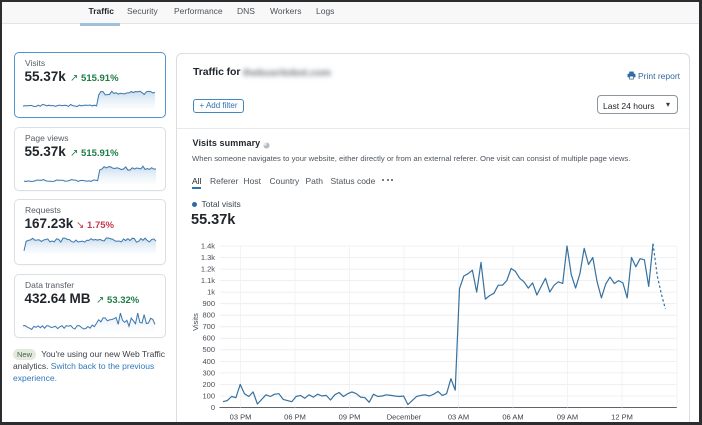 This screenshot has width=702, height=425. I want to click on svg-text: 1.3k, so click(208, 257).